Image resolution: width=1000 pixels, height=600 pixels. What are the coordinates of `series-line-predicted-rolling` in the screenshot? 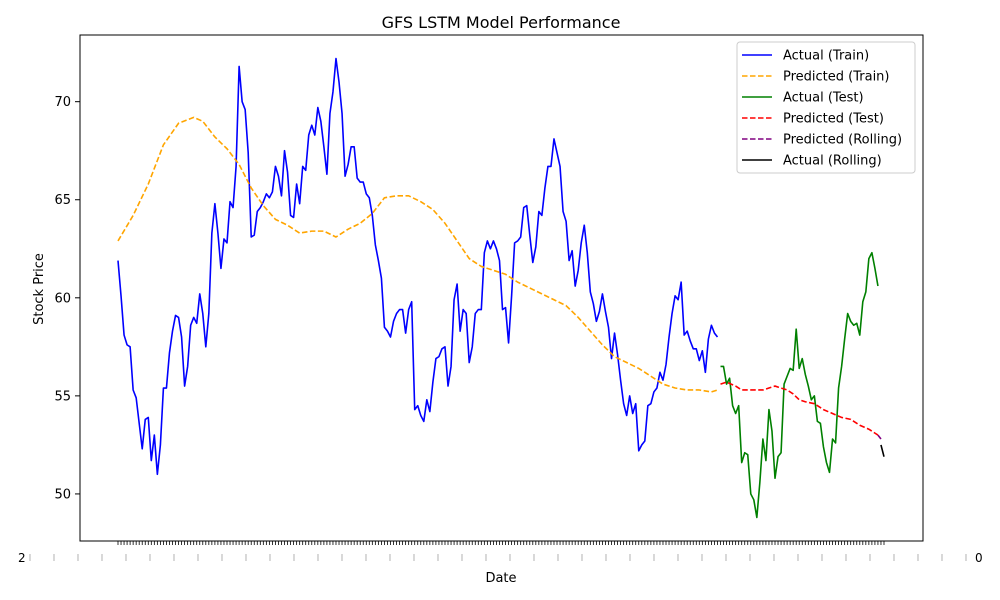 It's located at (879, 437).